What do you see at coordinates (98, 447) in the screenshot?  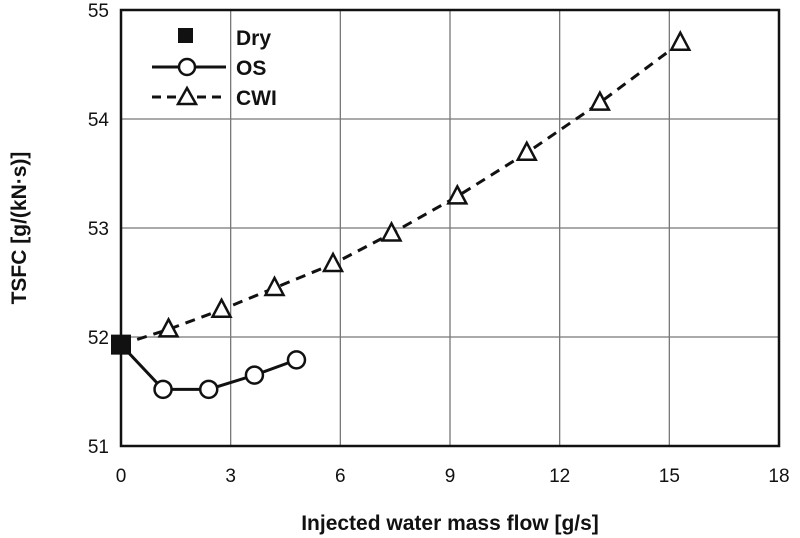 I see `y-tick-label: 51` at bounding box center [98, 447].